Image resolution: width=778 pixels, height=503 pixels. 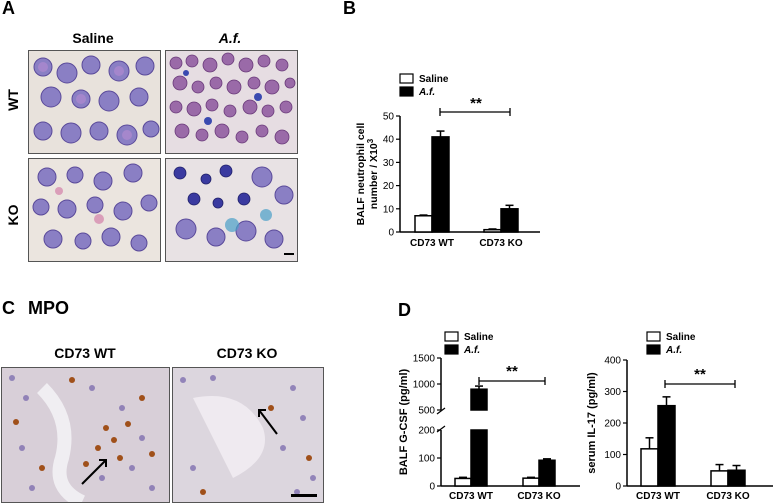 I want to click on b-xlabel-0: CD73 WT, so click(x=432, y=243).